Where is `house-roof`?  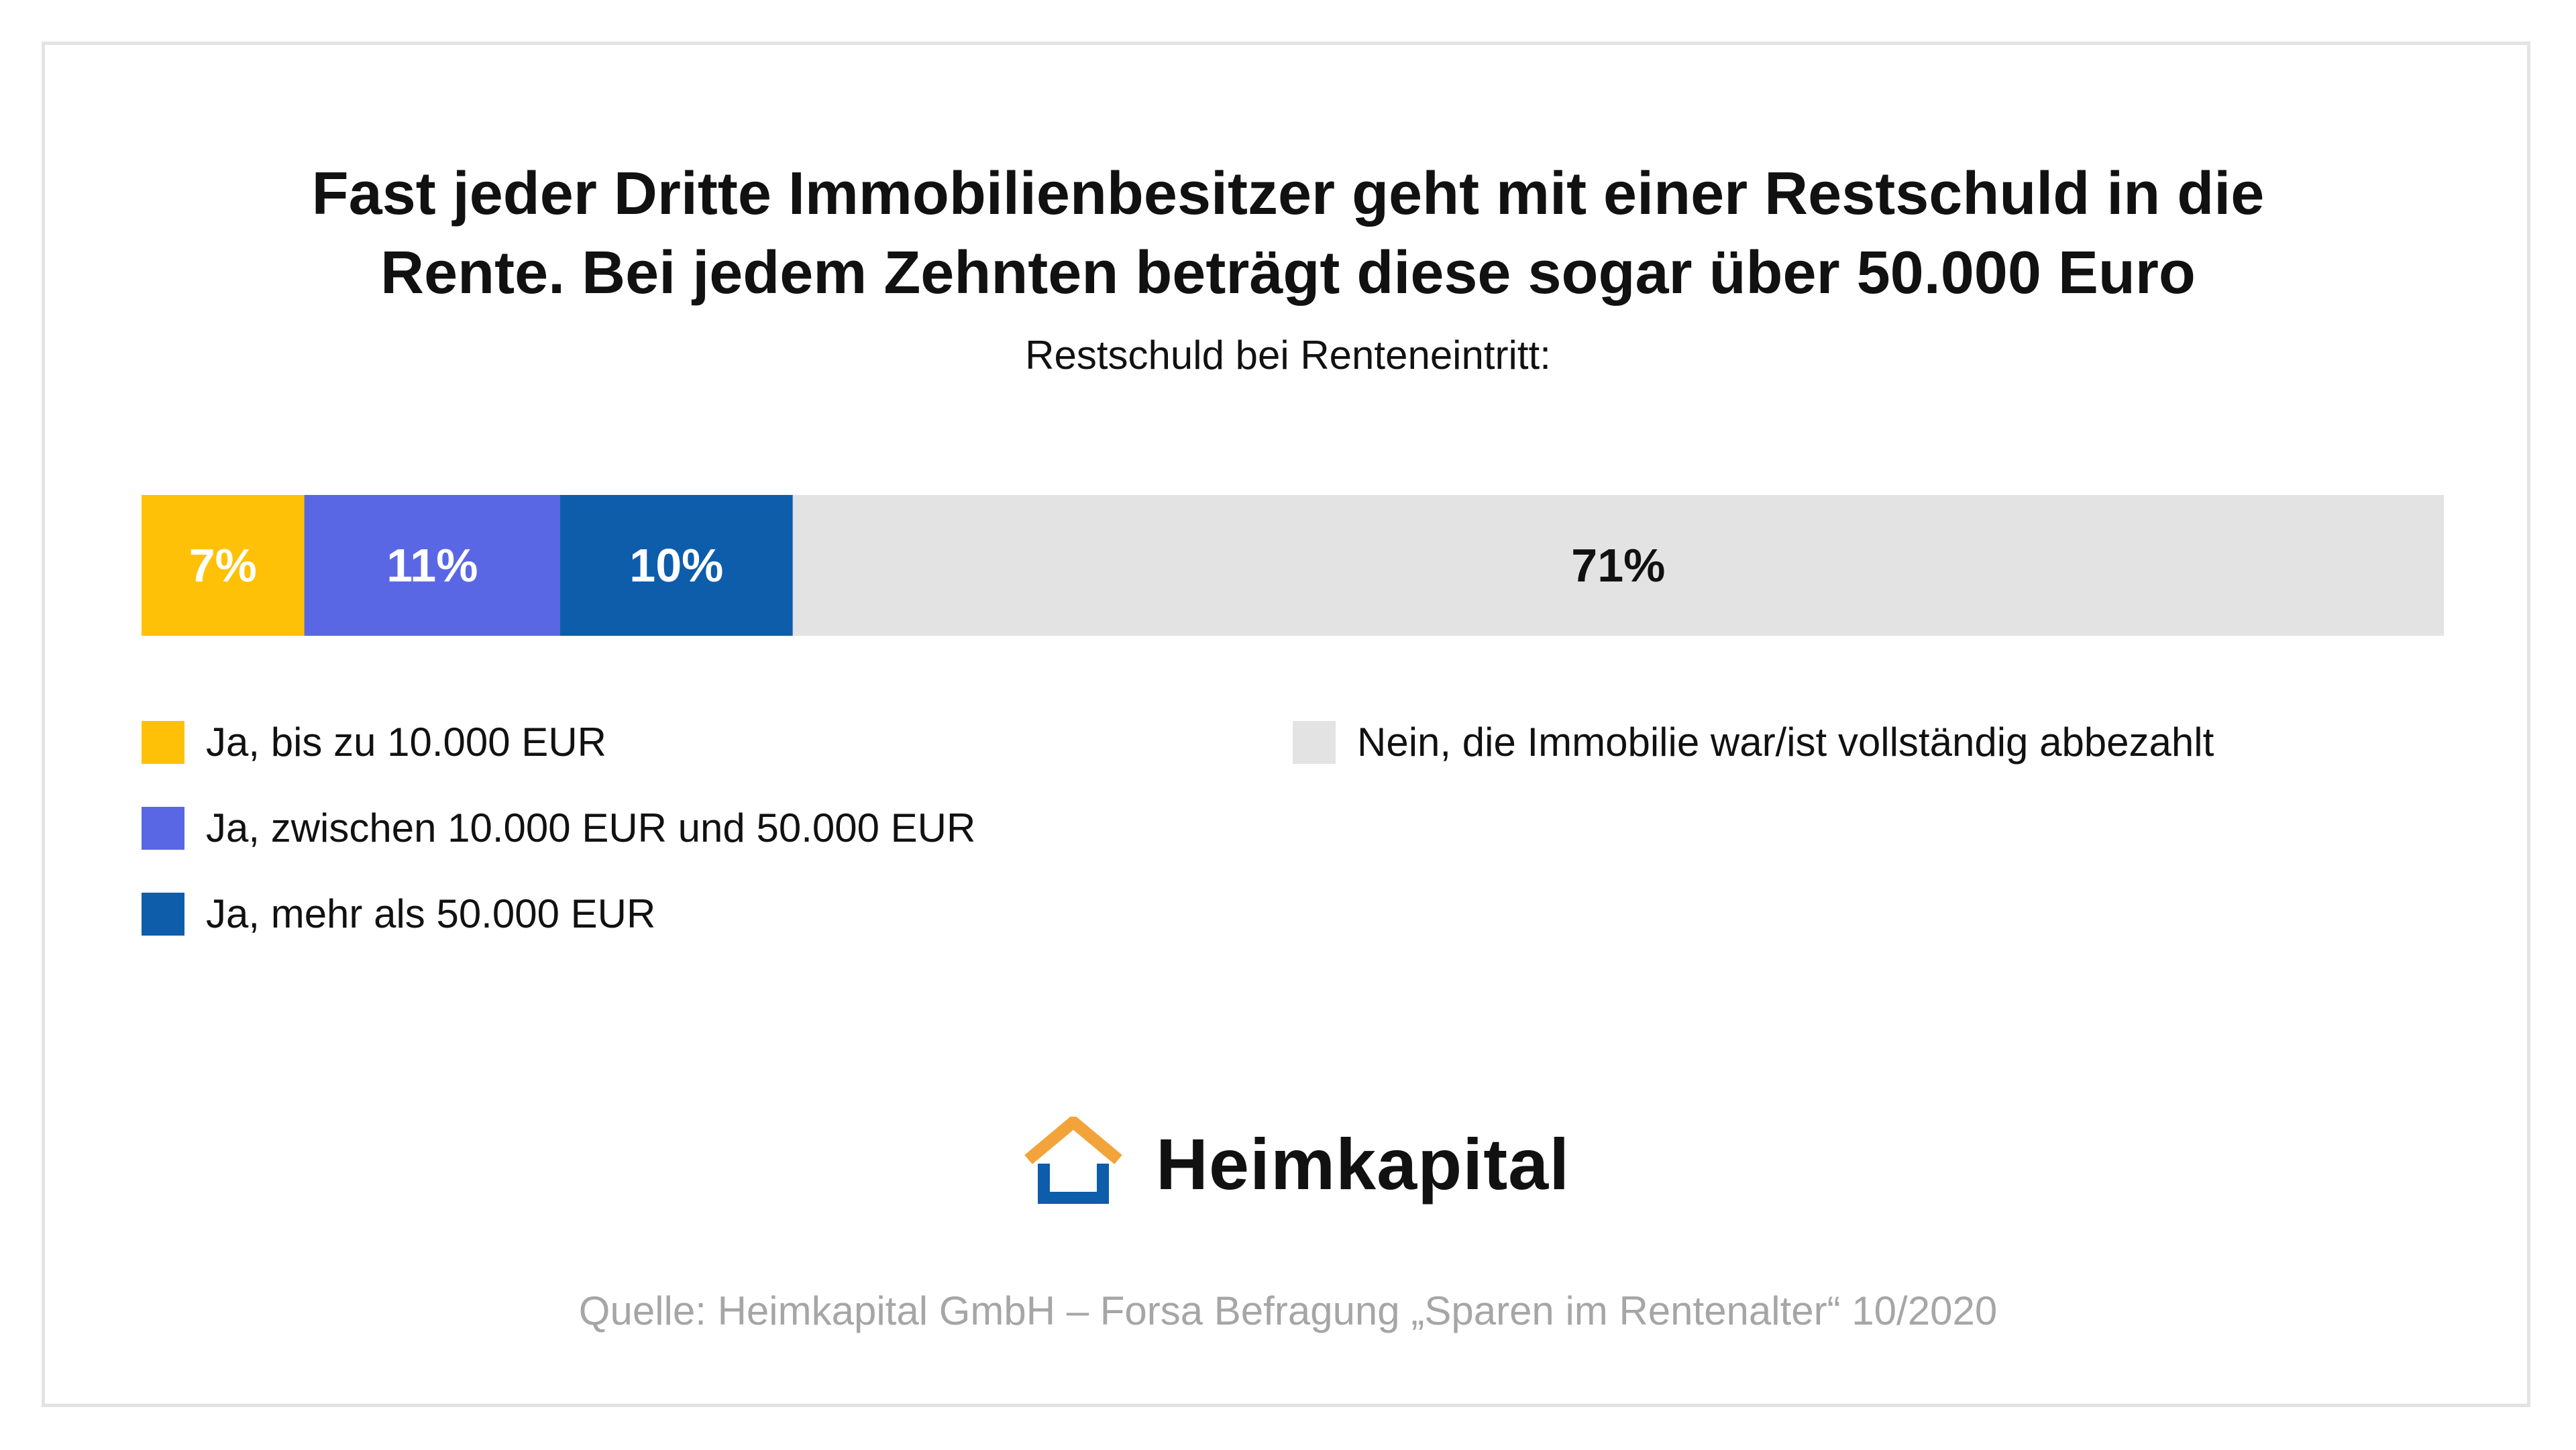 house-roof is located at coordinates (1073, 1140).